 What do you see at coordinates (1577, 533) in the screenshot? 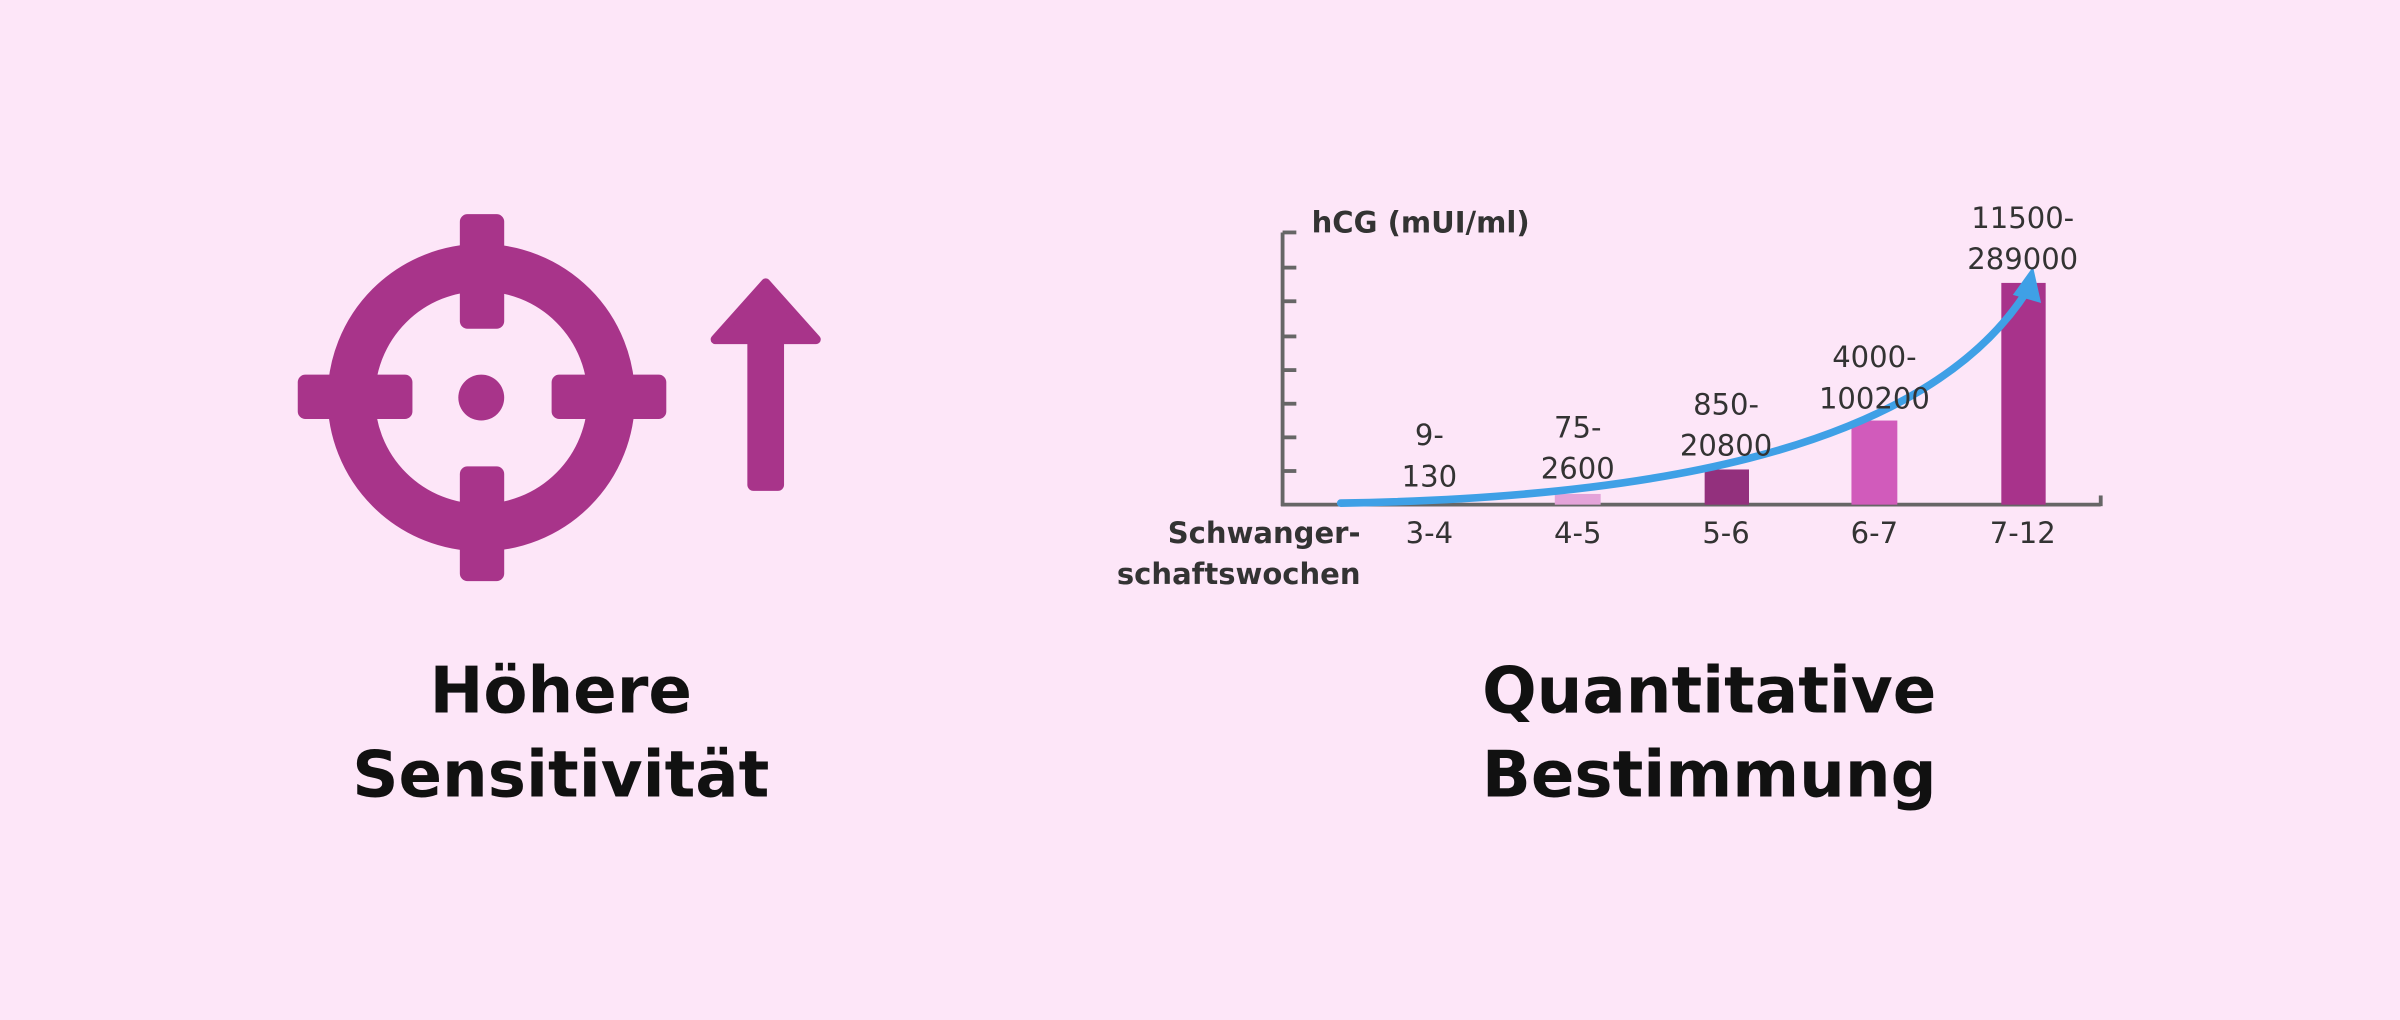
I see `x-tick-label: 4-5` at bounding box center [1577, 533].